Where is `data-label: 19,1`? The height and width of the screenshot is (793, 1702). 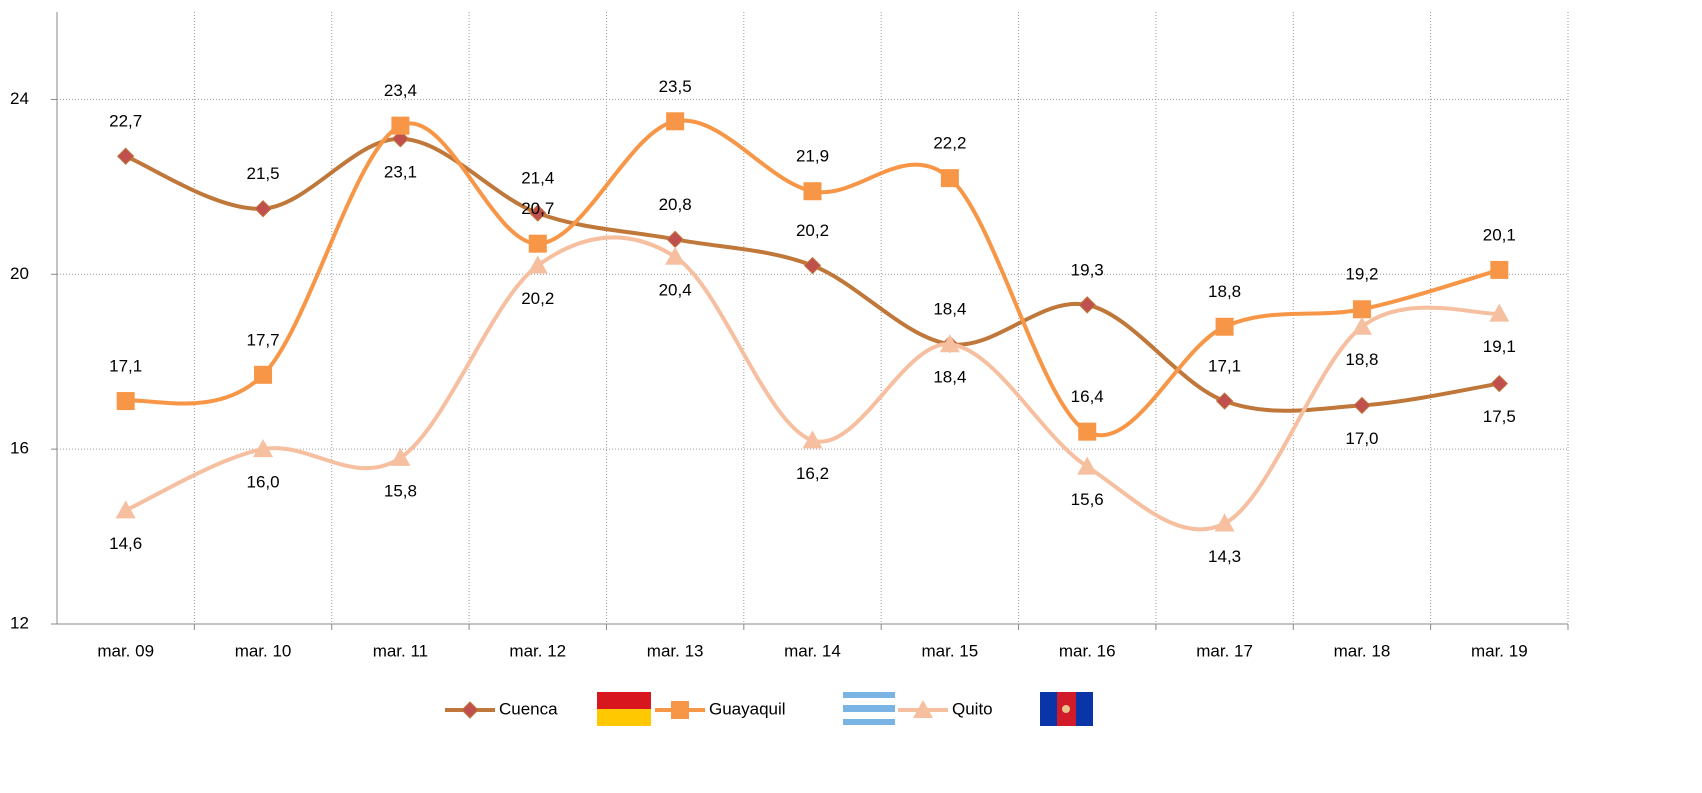 data-label: 19,1 is located at coordinates (1499, 346).